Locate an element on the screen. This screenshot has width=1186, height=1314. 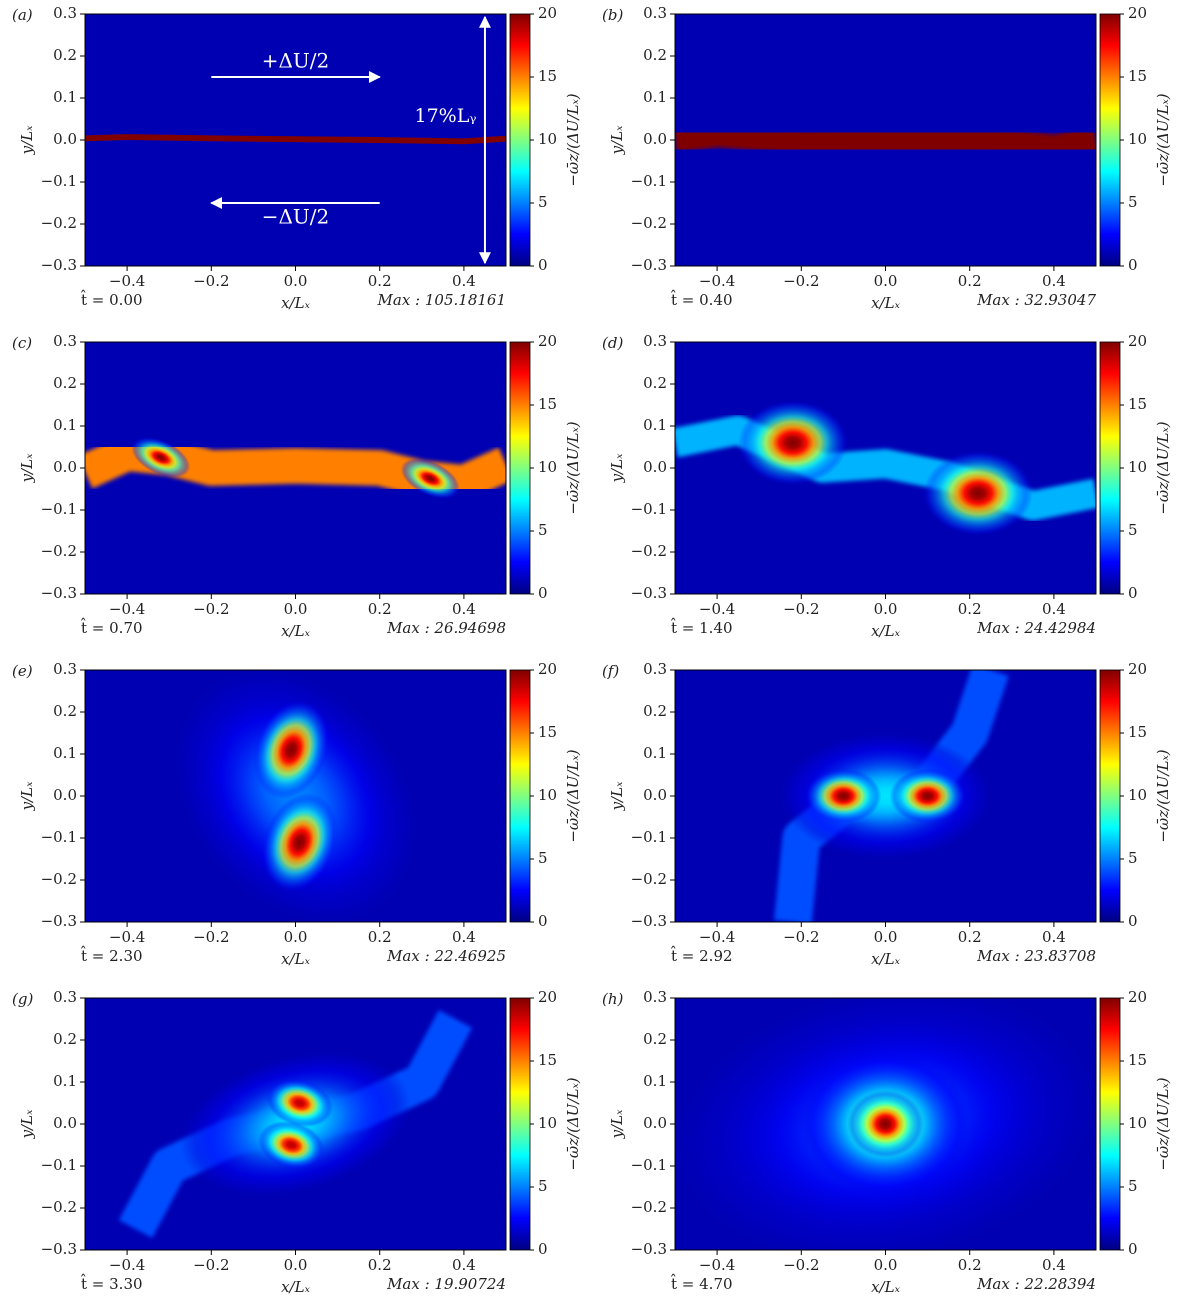
max-label: Max : 32.93047 is located at coordinates (1036, 300).